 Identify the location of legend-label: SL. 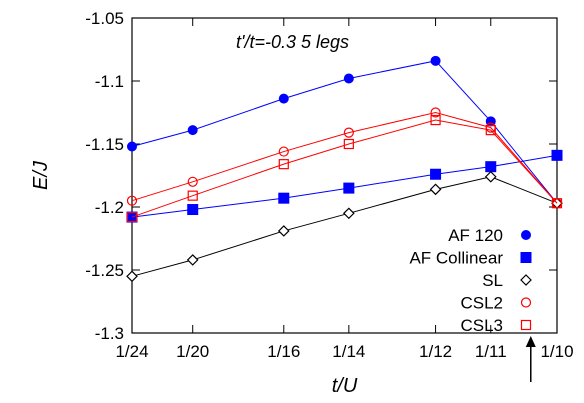
(492, 280).